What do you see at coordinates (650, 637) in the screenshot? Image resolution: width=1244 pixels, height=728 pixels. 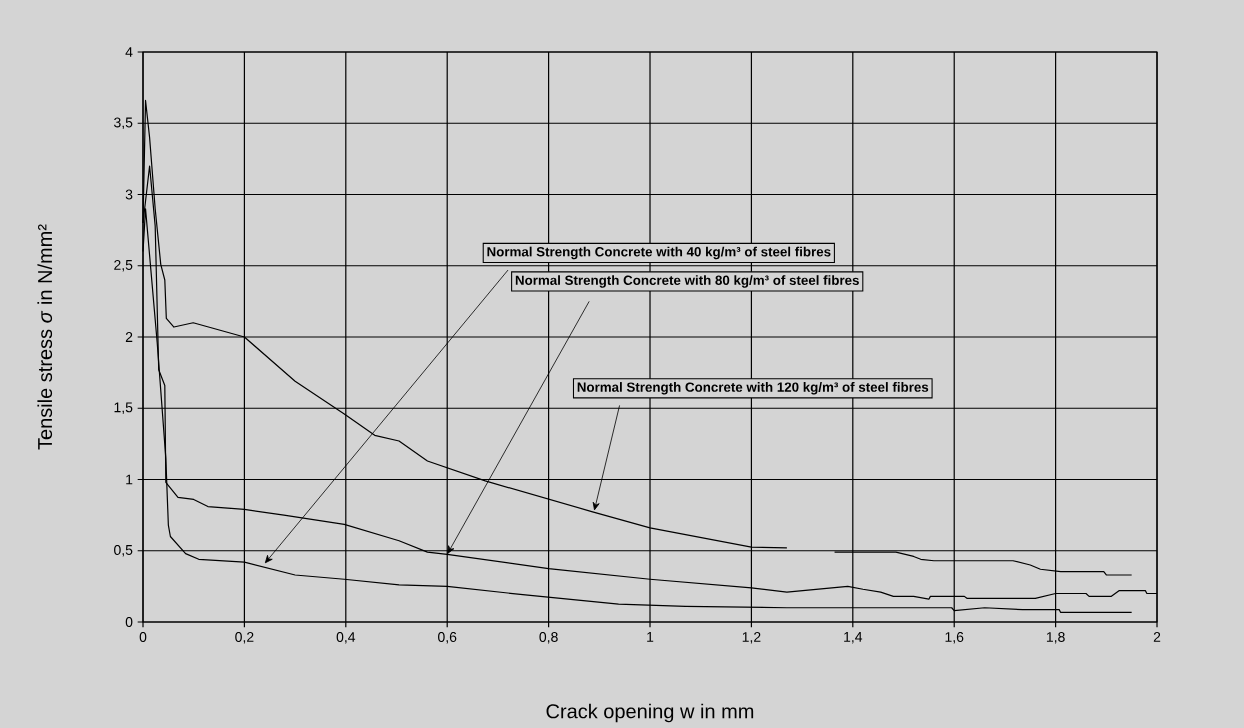 I see `x-tick-label: 1` at bounding box center [650, 637].